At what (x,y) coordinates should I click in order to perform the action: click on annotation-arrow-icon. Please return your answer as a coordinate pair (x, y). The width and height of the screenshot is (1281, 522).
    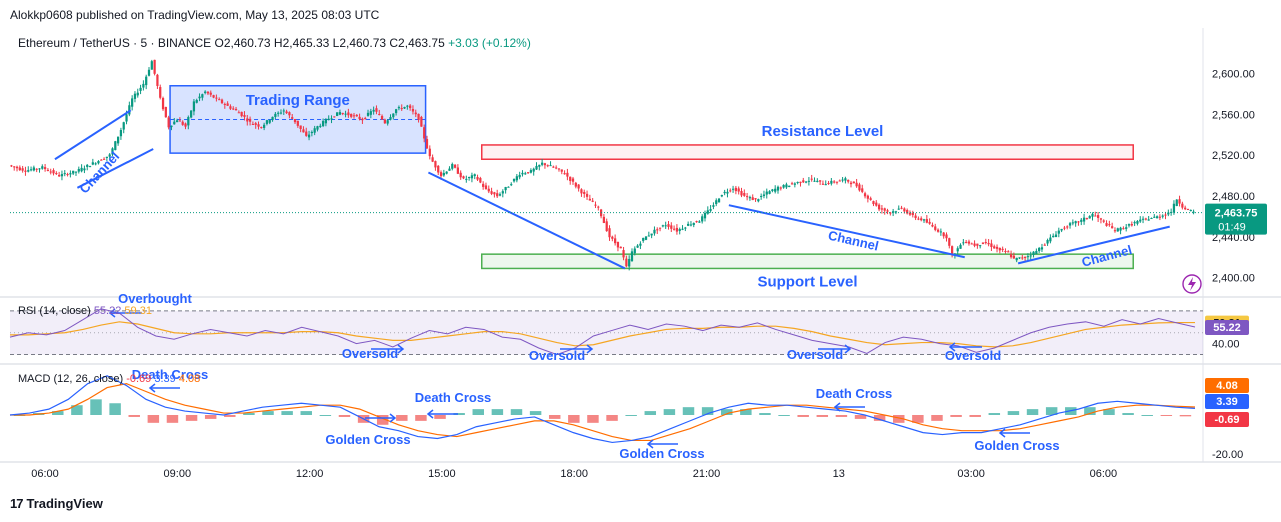
    Looking at the image, I should click on (152, 388).